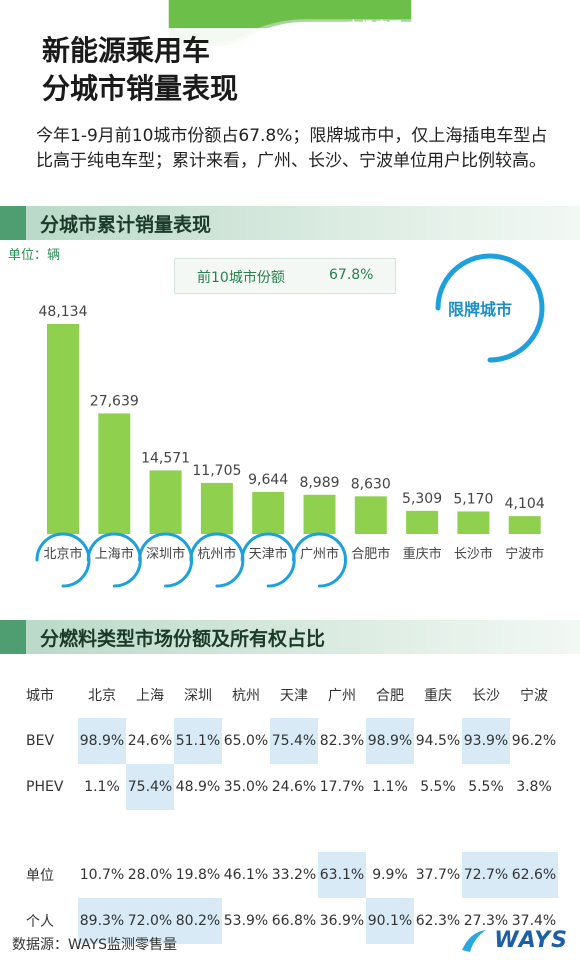 The image size is (580, 960). I want to click on table-cell: 27.3%, so click(486, 921).